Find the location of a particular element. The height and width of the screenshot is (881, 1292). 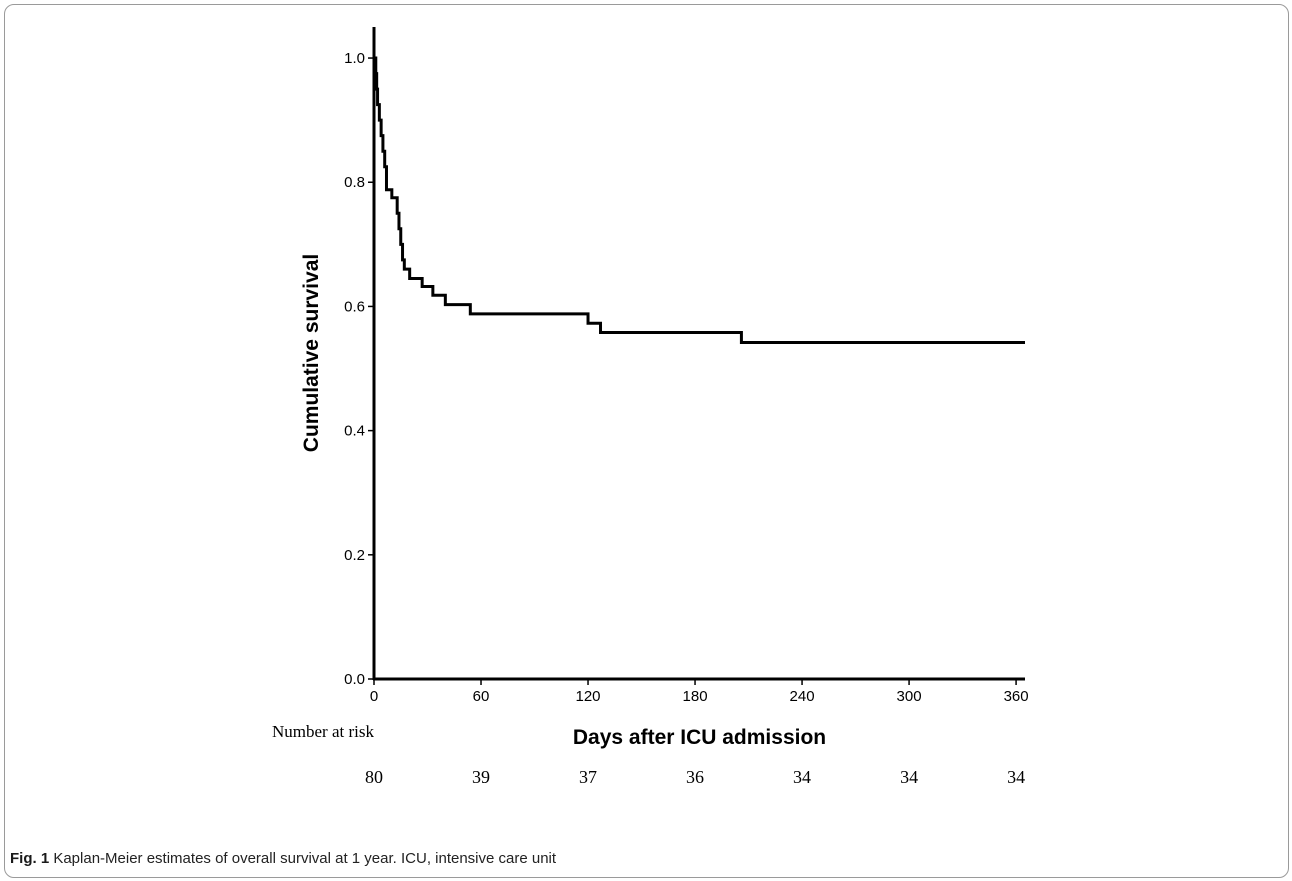

x-tick-label: 360 is located at coordinates (1016, 696).